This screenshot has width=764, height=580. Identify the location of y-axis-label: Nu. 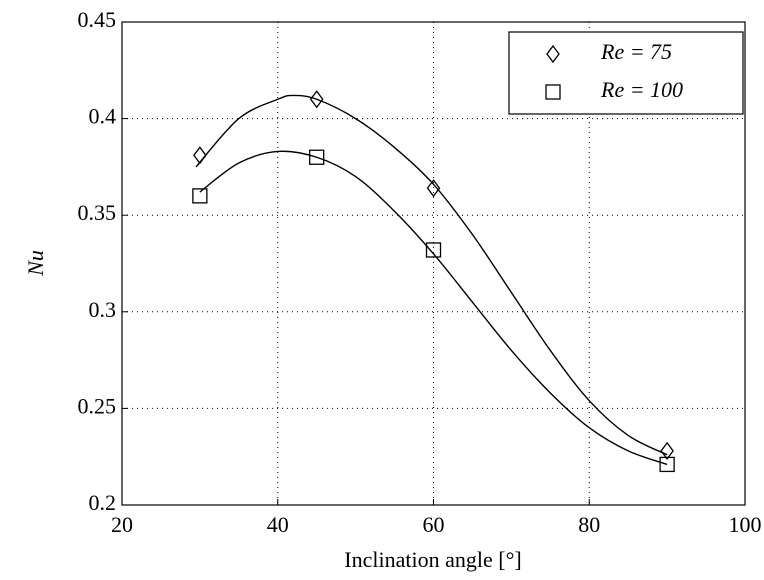
(35, 263).